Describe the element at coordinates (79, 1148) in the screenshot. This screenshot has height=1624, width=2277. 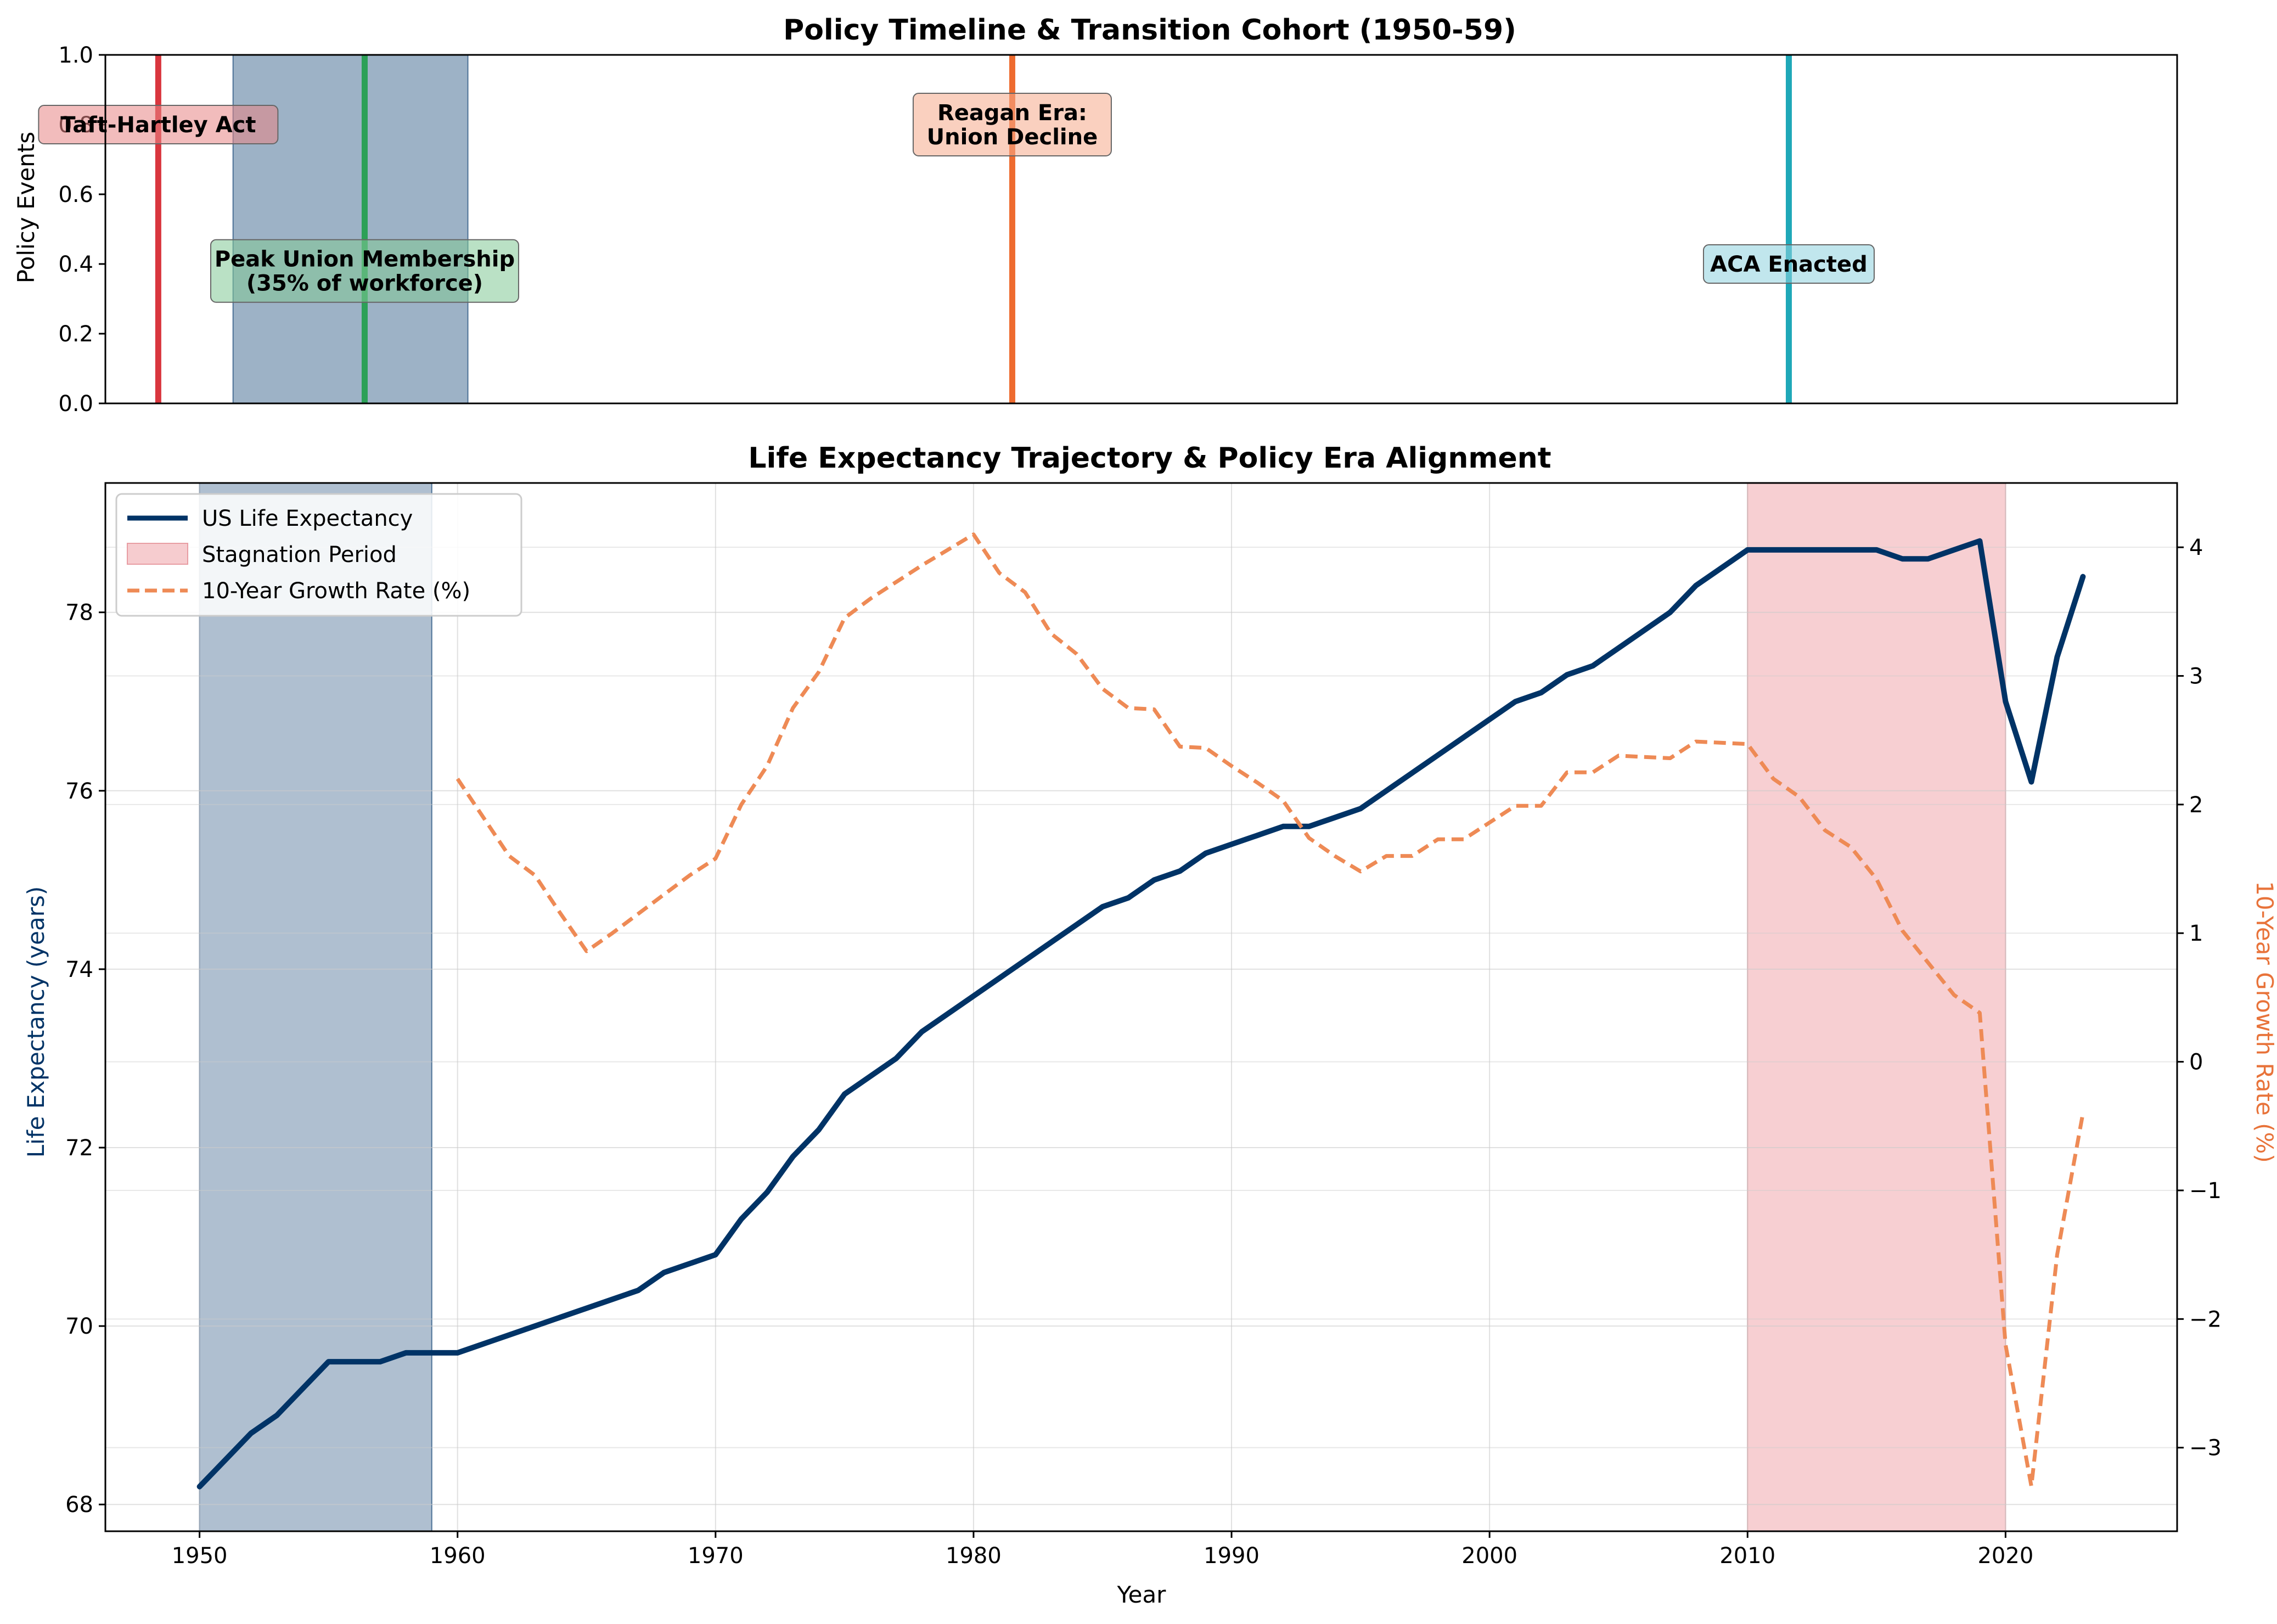
I see `y-tick-label: 72` at that location.